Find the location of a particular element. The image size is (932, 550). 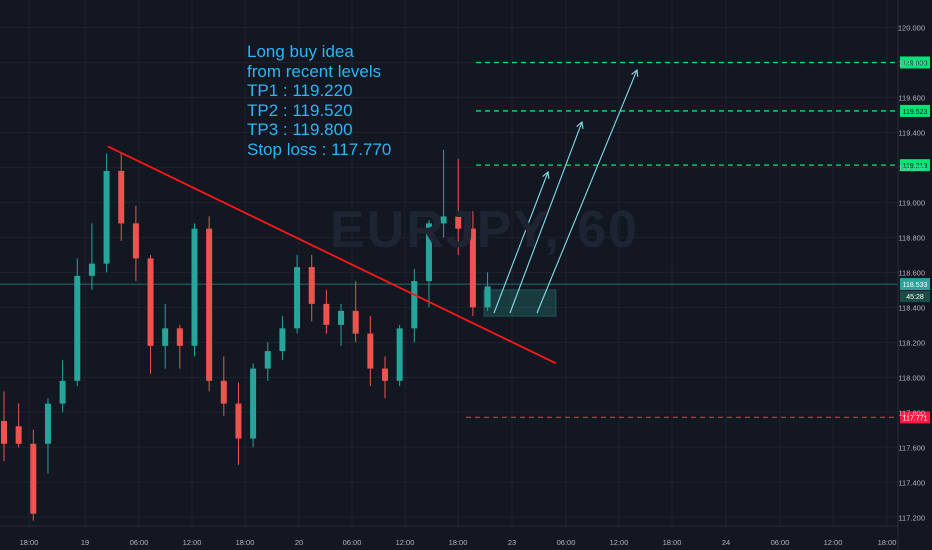

y-tick-label: 117.200 is located at coordinates (911, 517).